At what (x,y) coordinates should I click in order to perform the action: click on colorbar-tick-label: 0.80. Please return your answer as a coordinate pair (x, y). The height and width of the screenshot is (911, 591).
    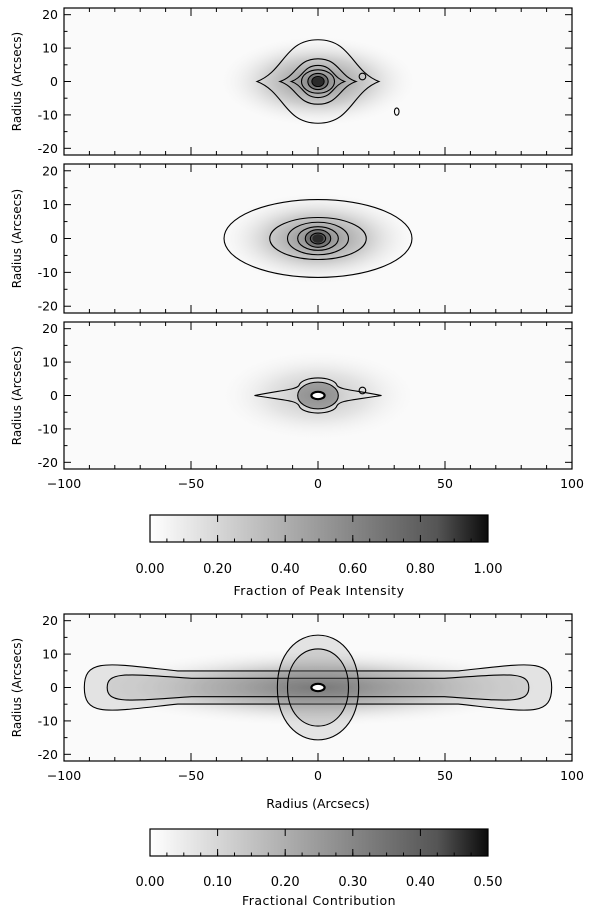
    Looking at the image, I should click on (420, 569).